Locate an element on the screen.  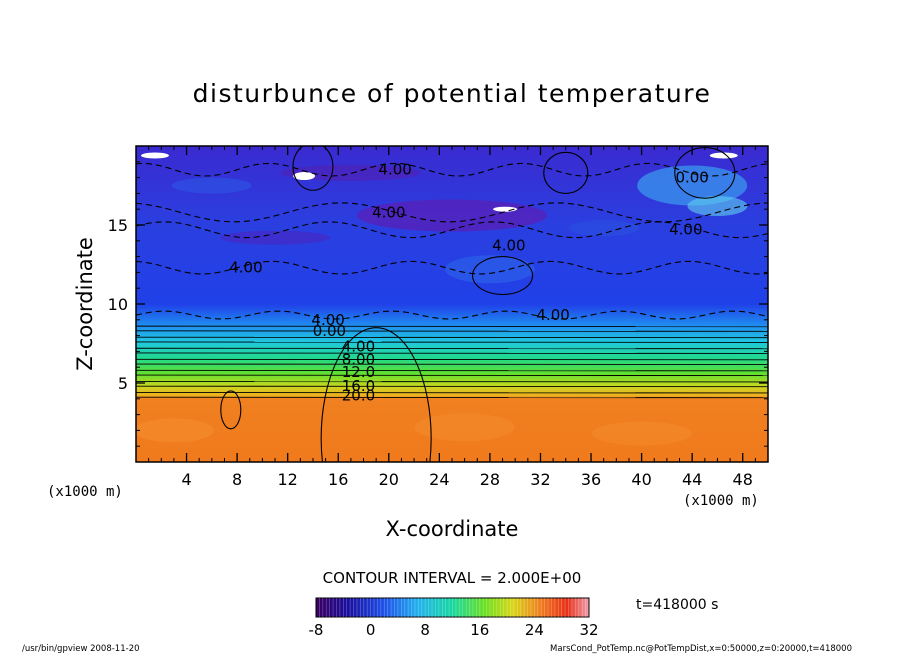
contour-label-7: 4.00 is located at coordinates (552, 315).